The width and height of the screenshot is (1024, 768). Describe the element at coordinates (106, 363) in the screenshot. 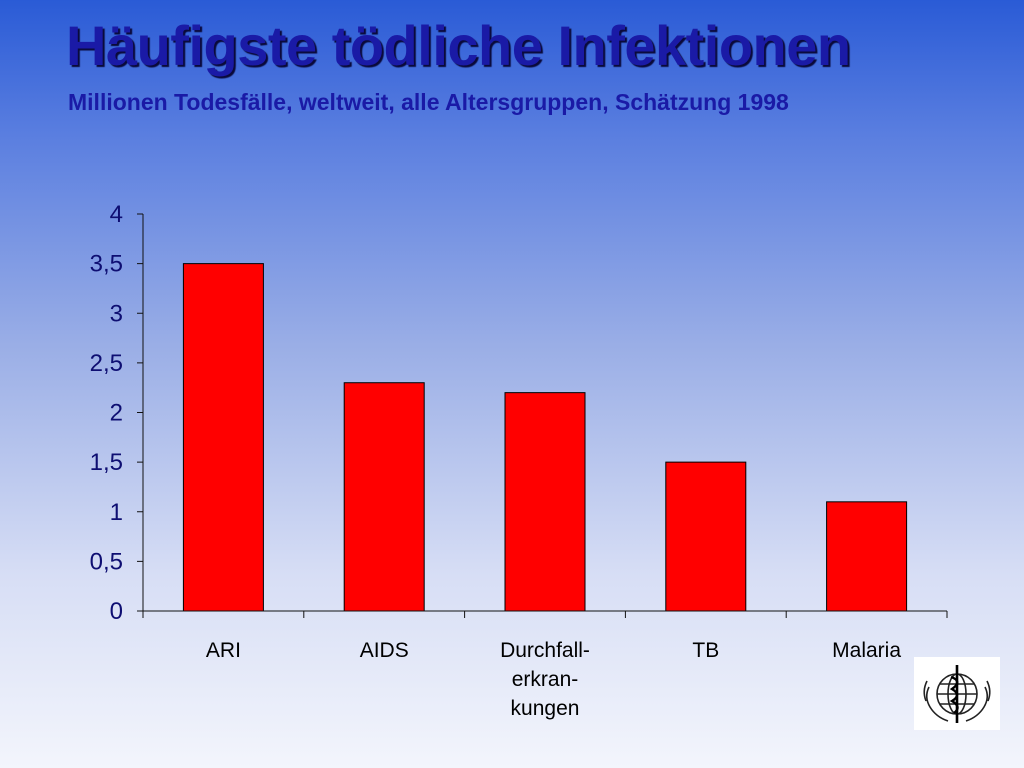

I see `y-tick-label: 2,5` at that location.